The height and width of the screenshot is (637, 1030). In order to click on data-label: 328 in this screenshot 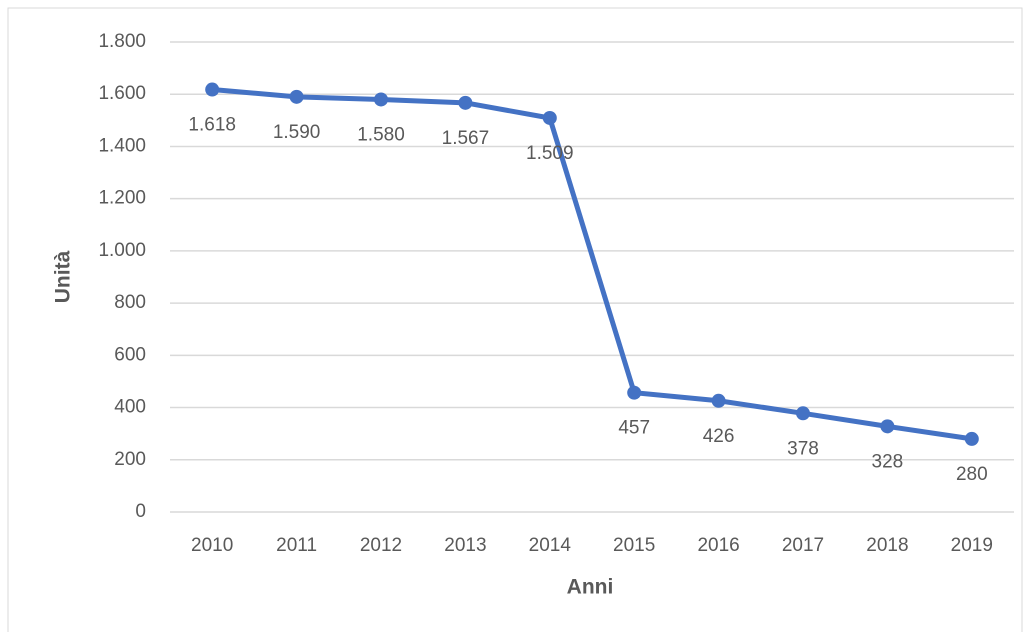, I will do `click(888, 461)`.